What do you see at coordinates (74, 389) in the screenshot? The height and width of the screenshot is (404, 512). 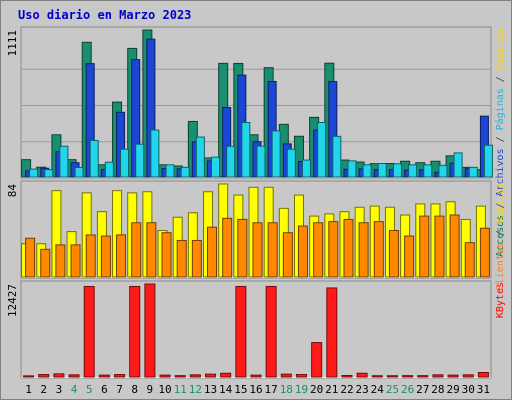 I see `x-tick-label: 4` at bounding box center [74, 389].